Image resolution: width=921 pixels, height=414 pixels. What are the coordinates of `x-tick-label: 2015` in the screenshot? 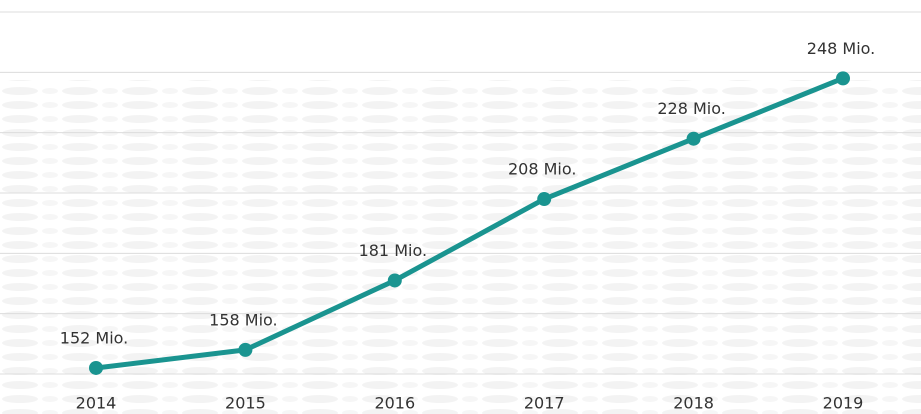 It's located at (245, 403).